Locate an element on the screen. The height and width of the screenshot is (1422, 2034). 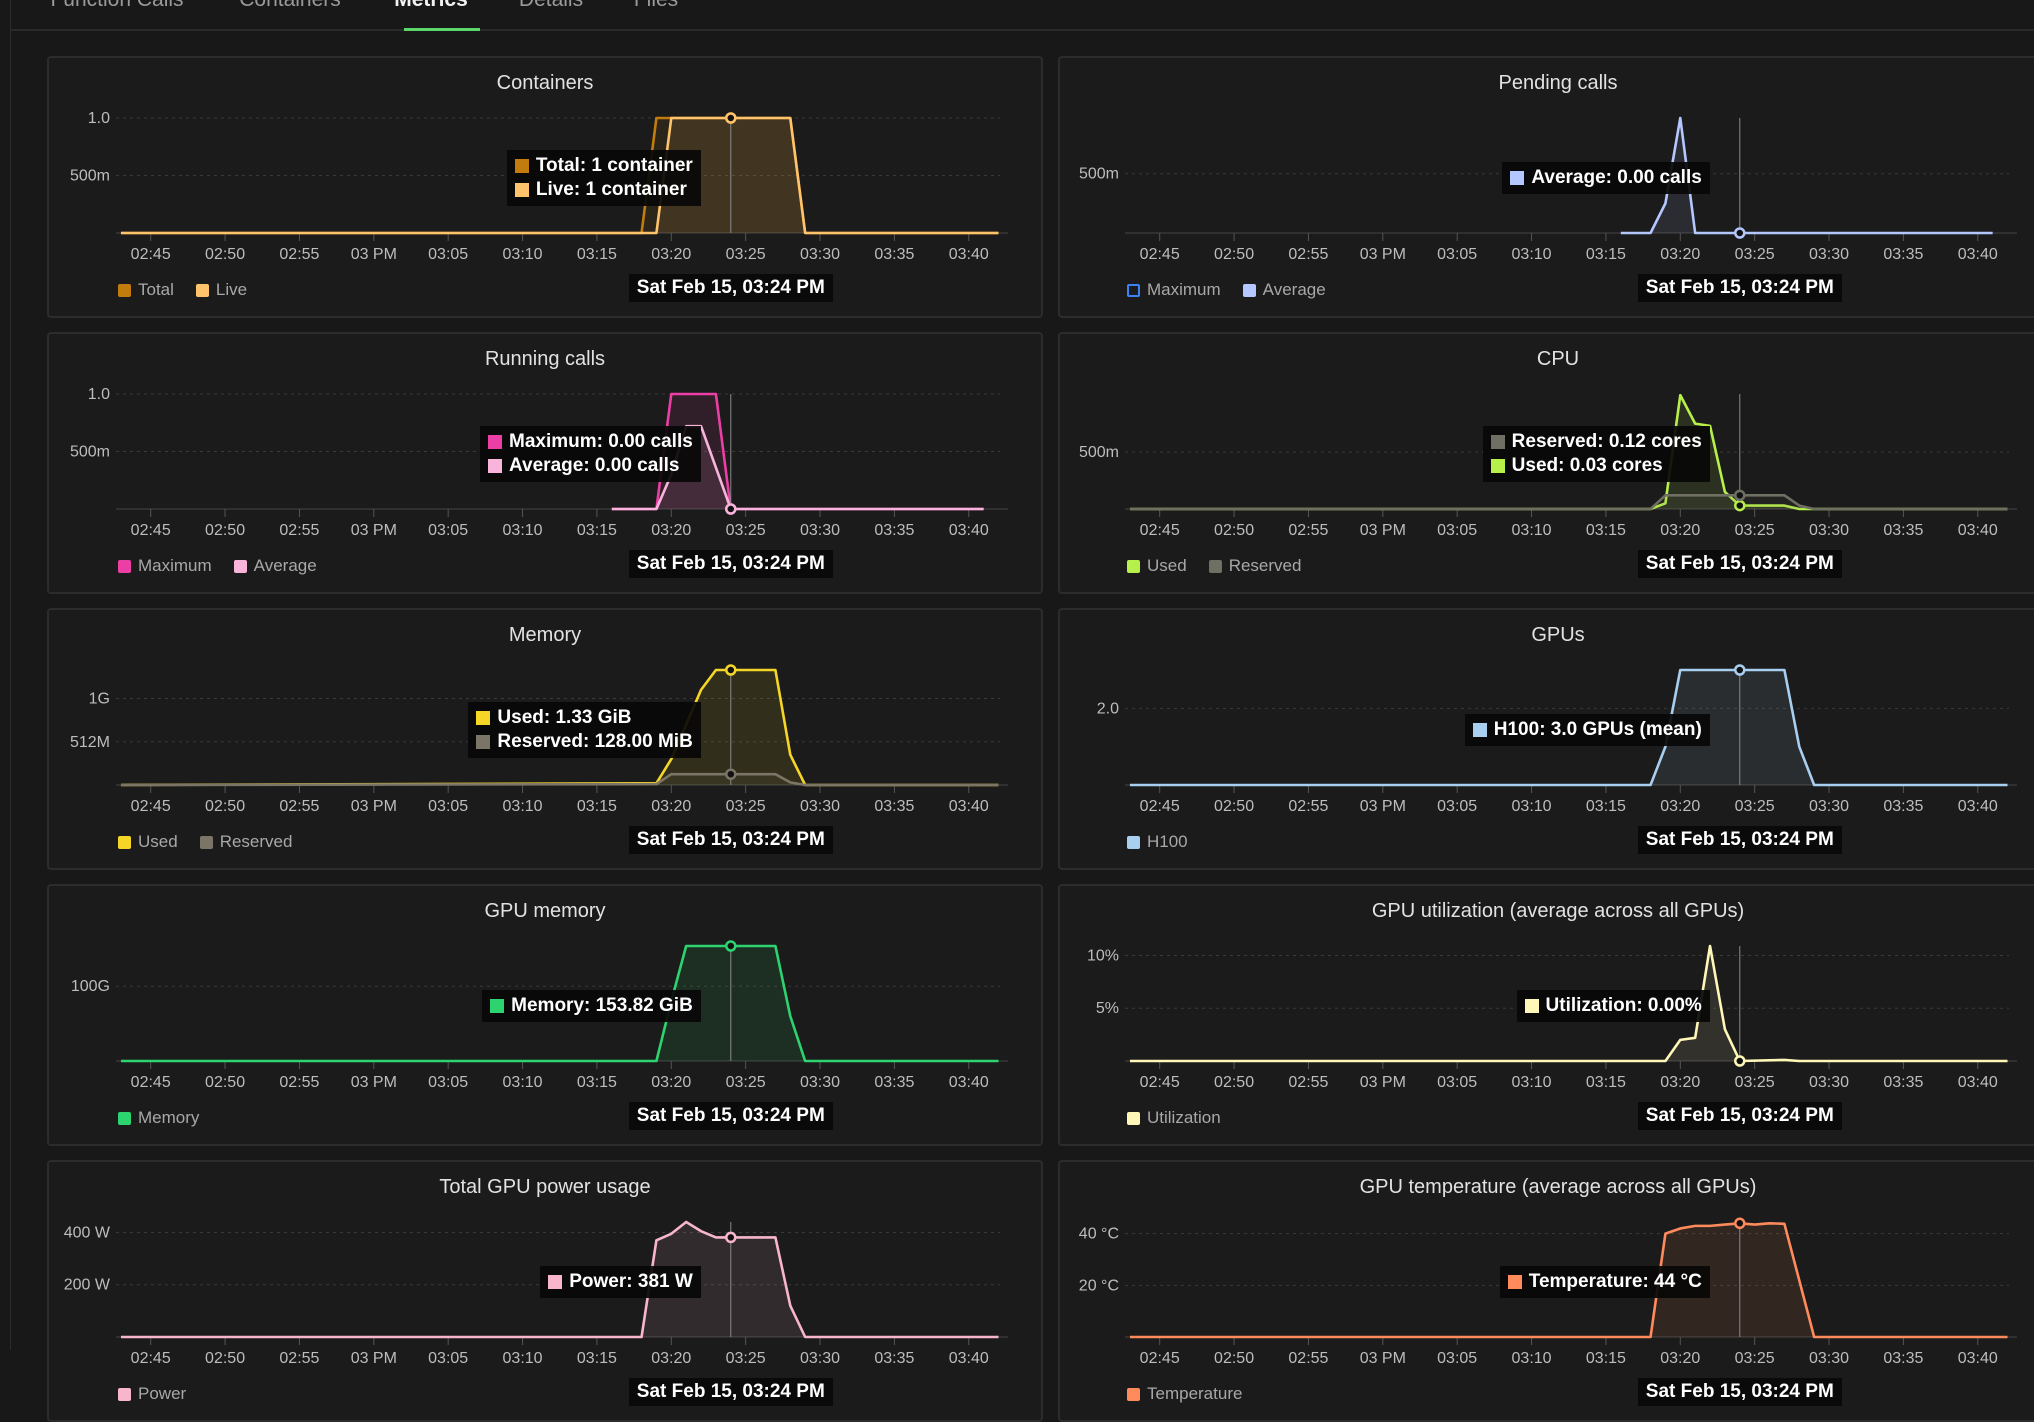
tab-metrics: Metrics is located at coordinates (431, 6).